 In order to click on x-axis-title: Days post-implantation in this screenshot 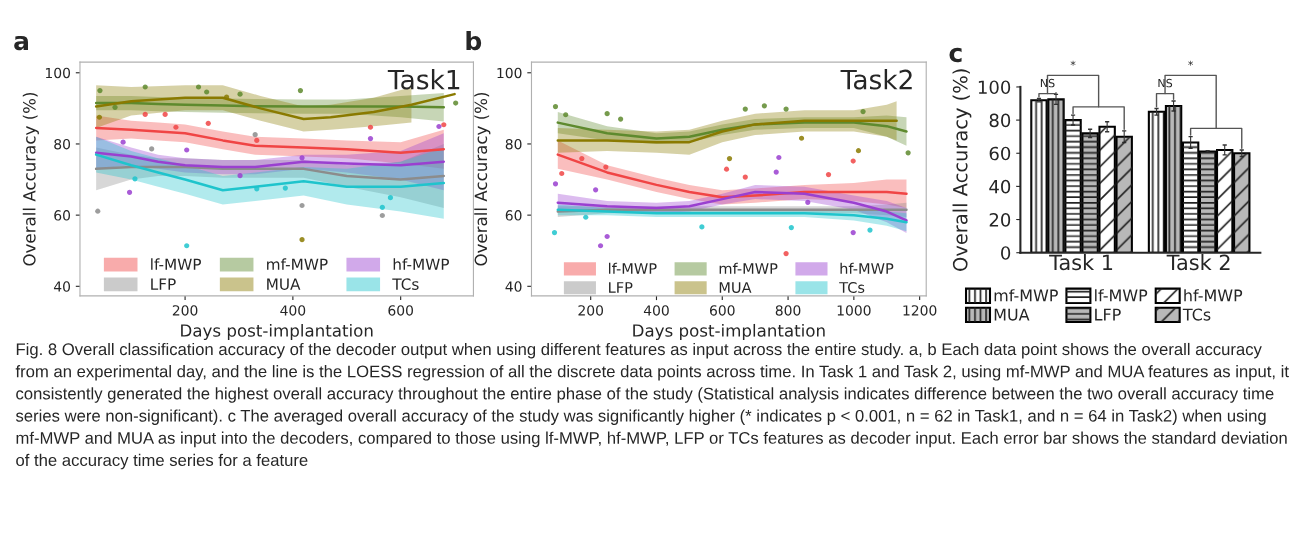, I will do `click(729, 332)`.